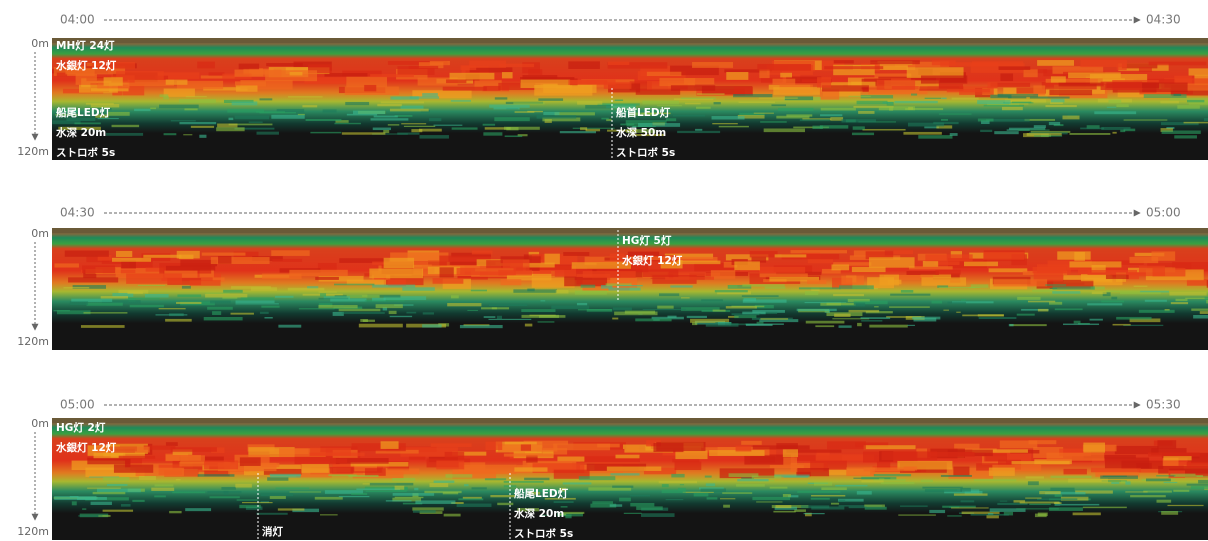  Describe the element at coordinates (1163, 405) in the screenshot. I see `time-end: 05:30` at that location.